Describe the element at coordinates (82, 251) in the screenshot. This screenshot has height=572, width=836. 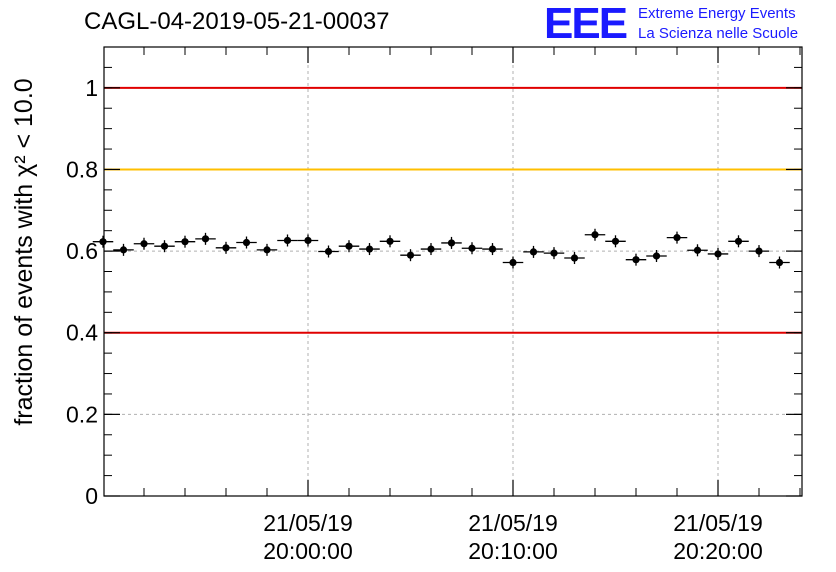
I see `y-tick-label: 0.6` at that location.